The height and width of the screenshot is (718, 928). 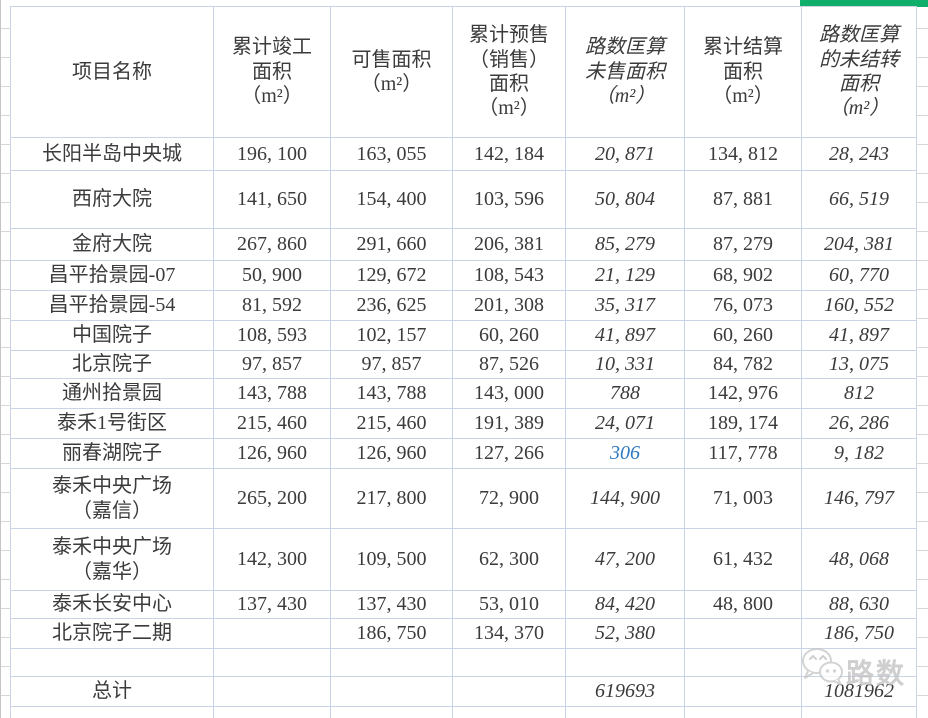 I want to click on project-name-cell, so click(x=112, y=662).